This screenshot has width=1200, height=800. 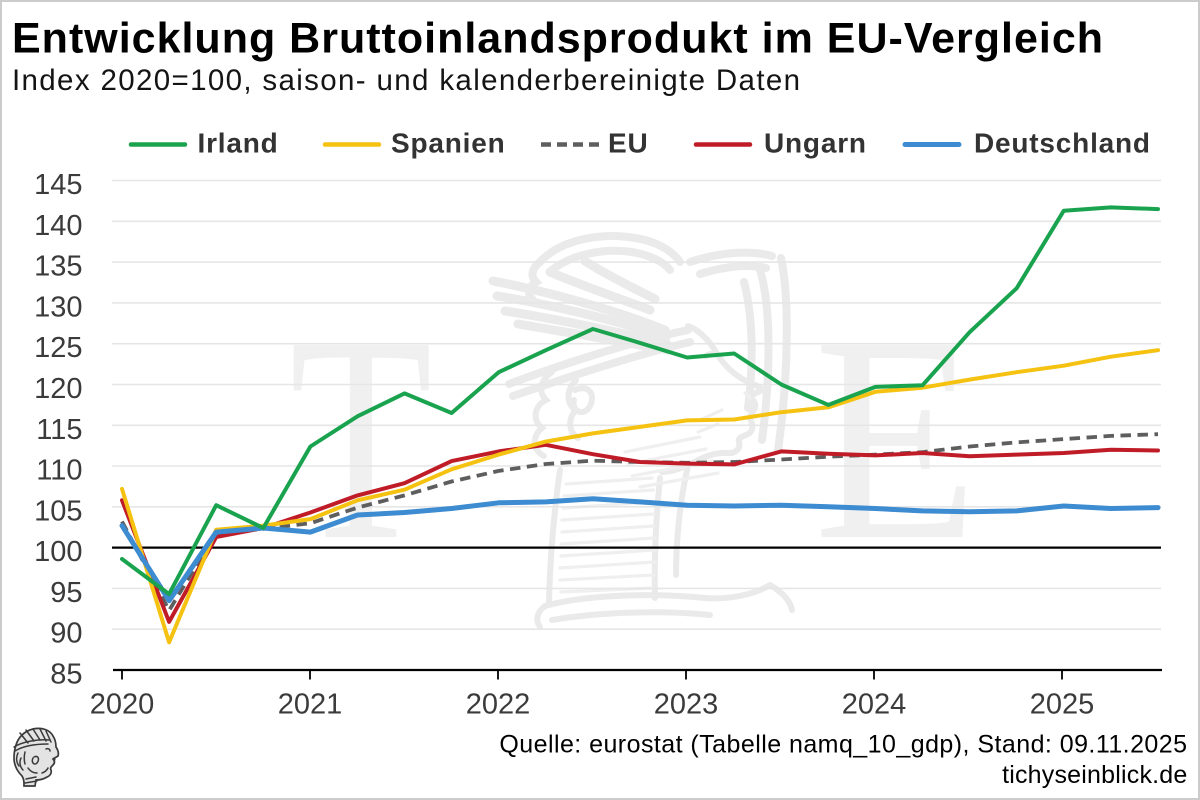 What do you see at coordinates (628, 143) in the screenshot?
I see `svg-text: EU` at bounding box center [628, 143].